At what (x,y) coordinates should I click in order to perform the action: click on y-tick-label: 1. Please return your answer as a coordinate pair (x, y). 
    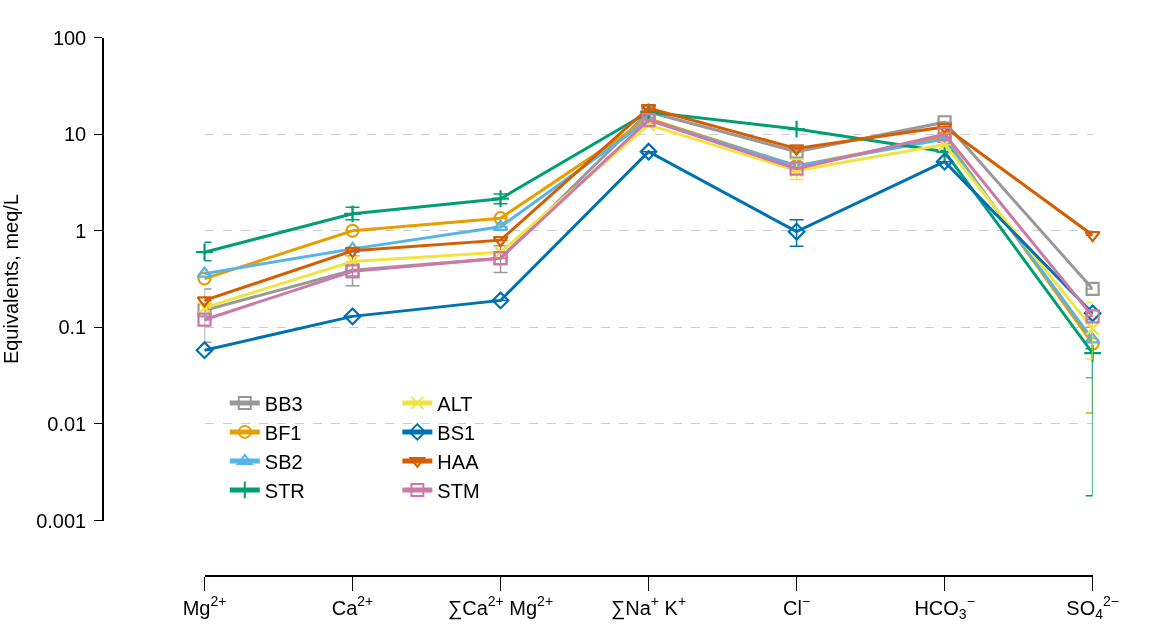
    Looking at the image, I should click on (81, 230).